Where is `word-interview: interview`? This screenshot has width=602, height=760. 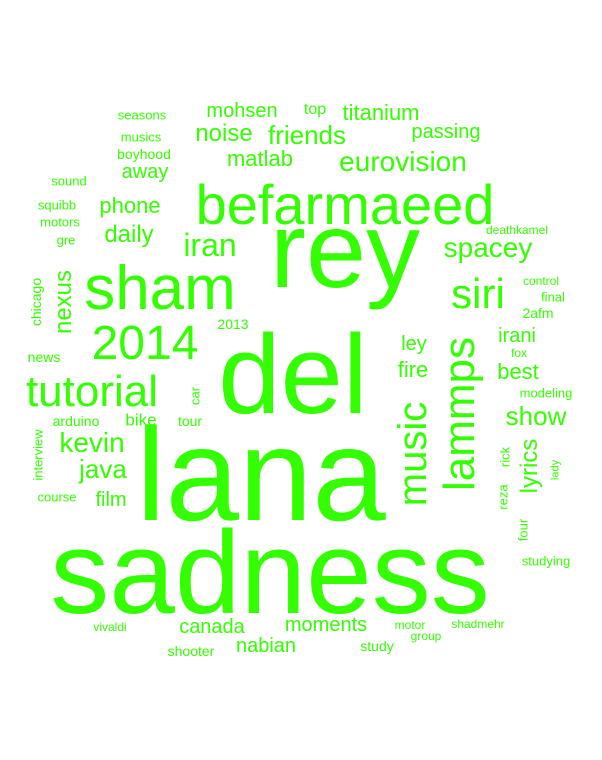 word-interview: interview is located at coordinates (38, 455).